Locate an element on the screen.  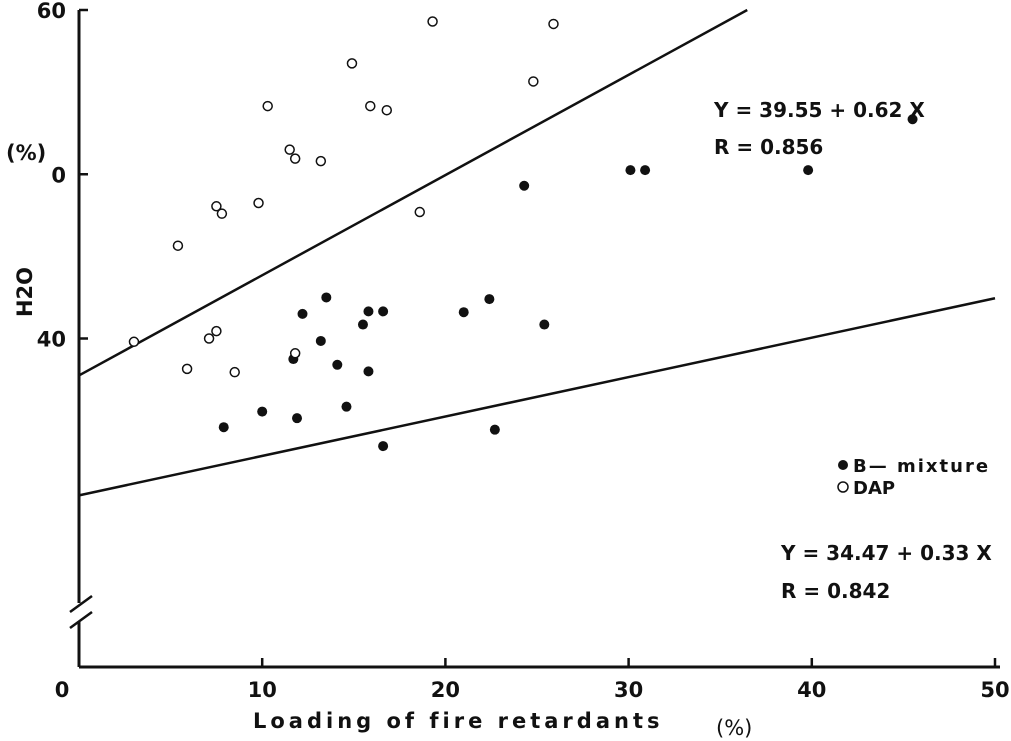
legend-open-marker is located at coordinates (843, 487).